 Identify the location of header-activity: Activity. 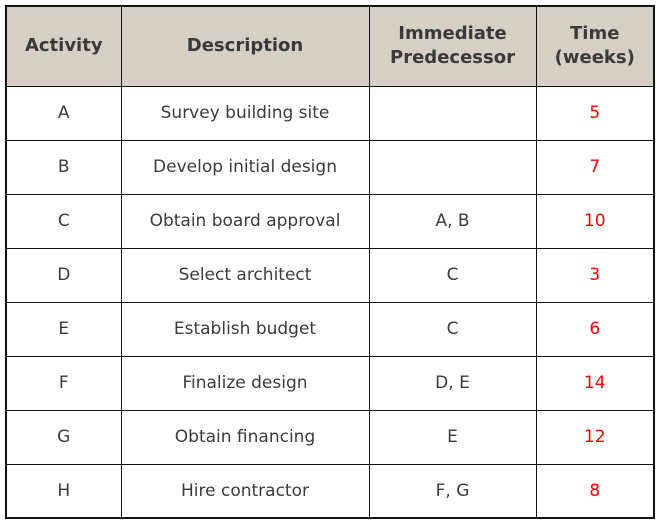
(63, 46).